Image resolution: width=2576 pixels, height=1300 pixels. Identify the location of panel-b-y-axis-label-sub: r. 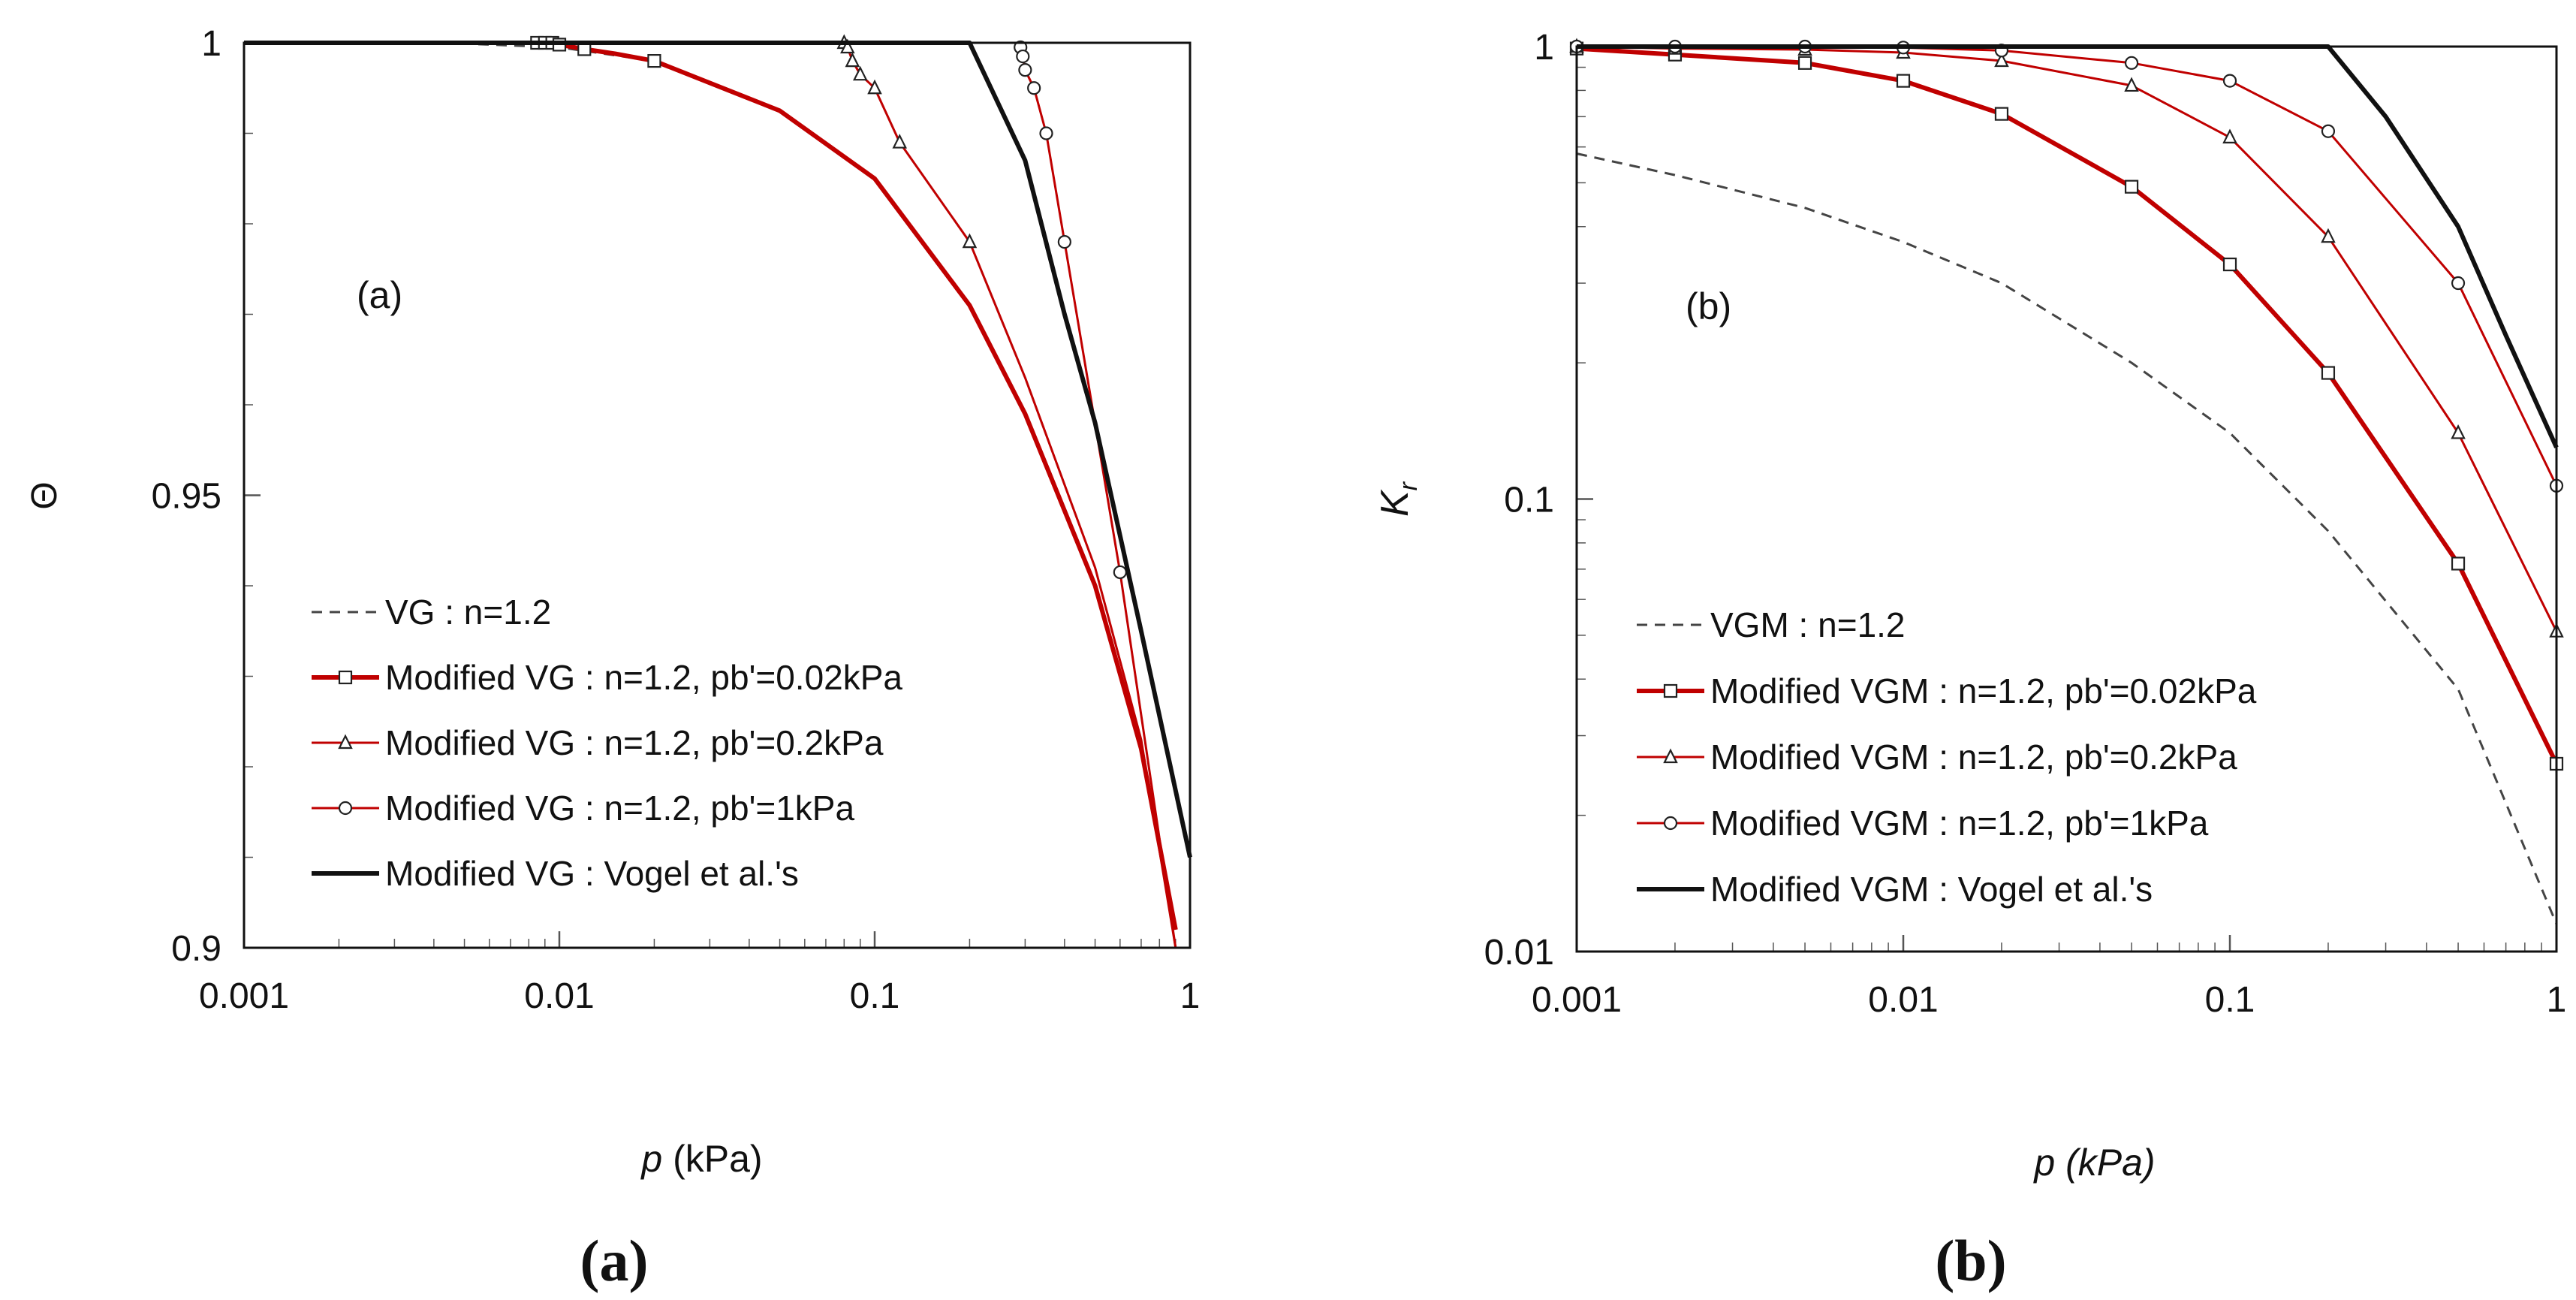
(1408, 485).